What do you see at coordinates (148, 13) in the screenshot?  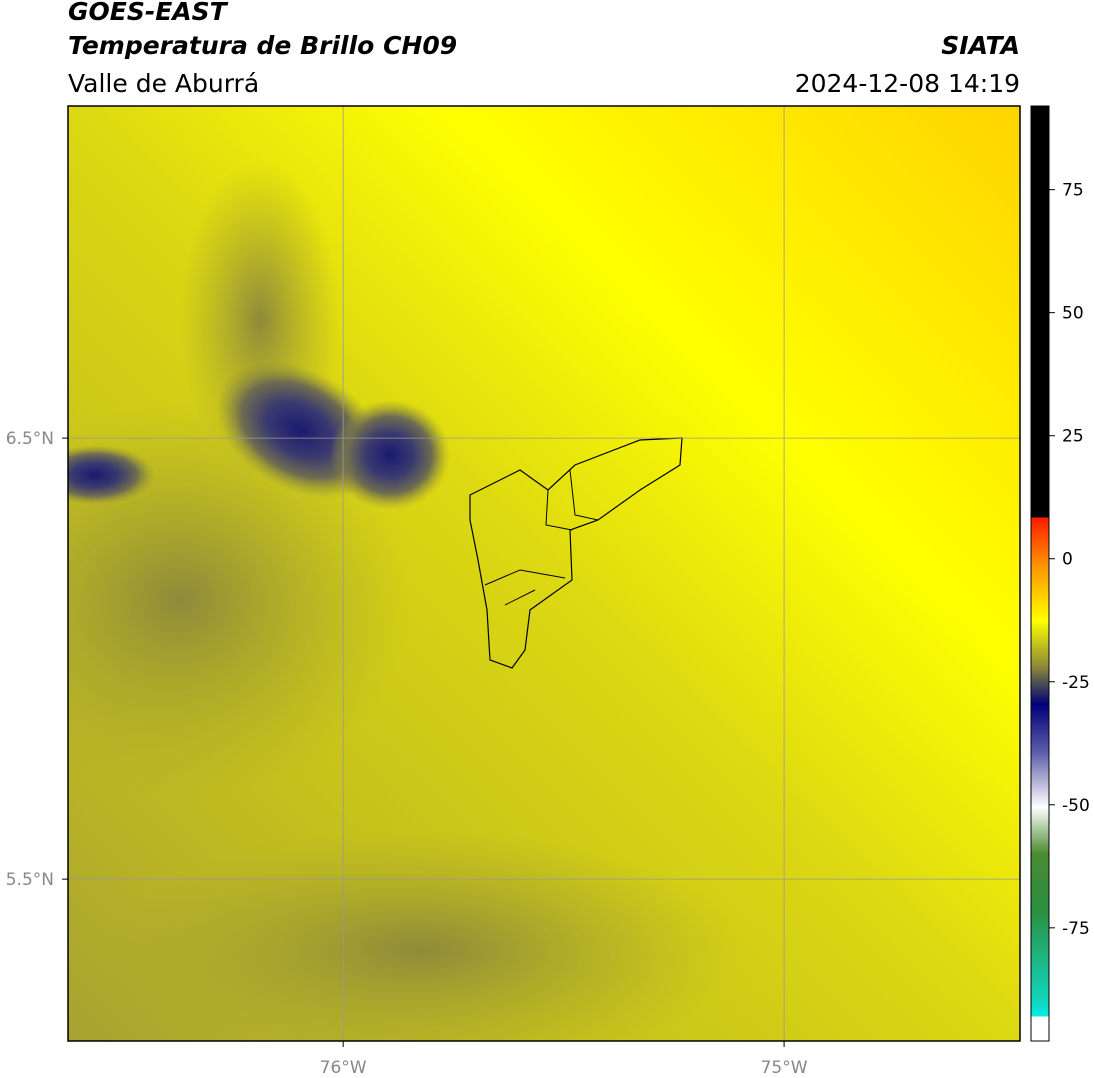 I see `title: GOES-EAST` at bounding box center [148, 13].